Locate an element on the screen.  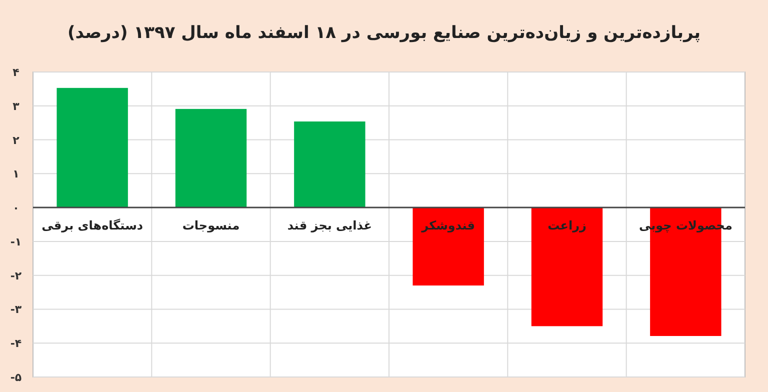
x-tick-label: منسوجات is located at coordinates (211, 225).